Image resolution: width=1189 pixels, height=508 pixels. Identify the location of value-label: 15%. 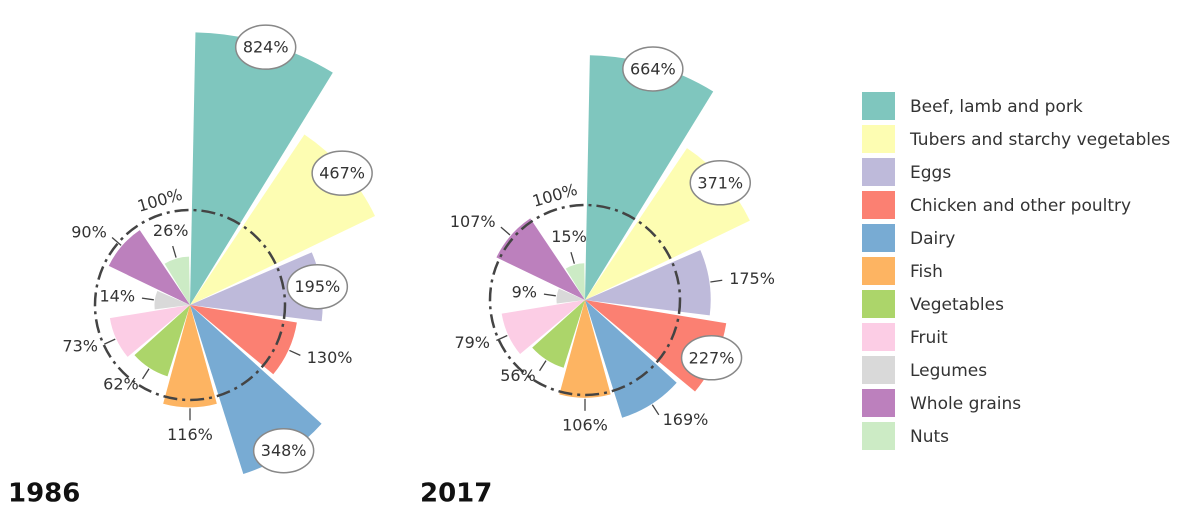
(569, 236).